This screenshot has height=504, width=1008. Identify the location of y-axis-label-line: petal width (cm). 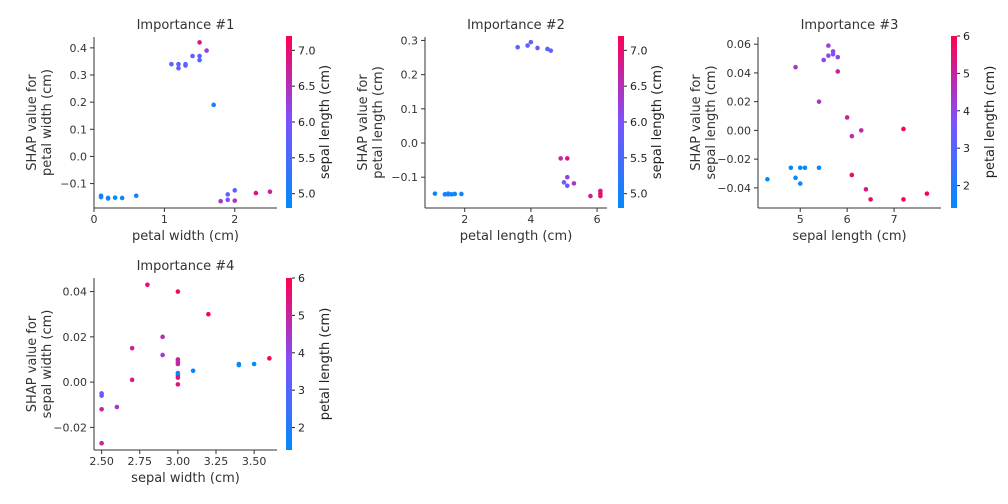
(47, 122).